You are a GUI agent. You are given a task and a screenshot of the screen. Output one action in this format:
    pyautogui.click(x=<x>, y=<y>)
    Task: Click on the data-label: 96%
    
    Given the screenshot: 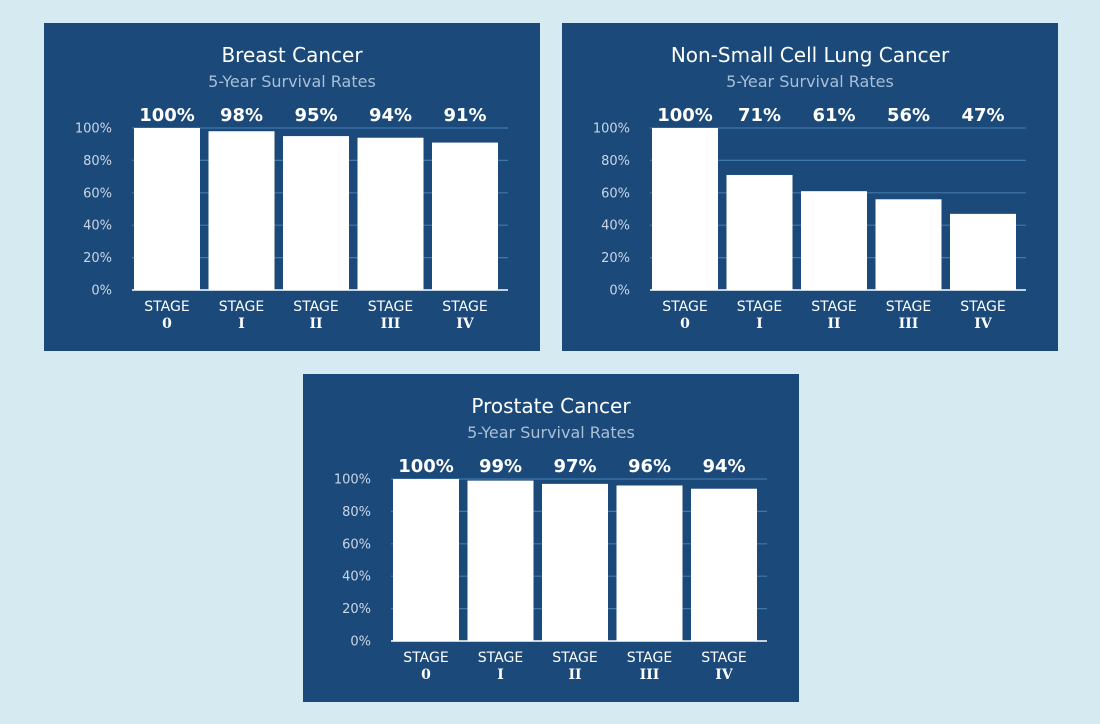 What is the action you would take?
    pyautogui.click(x=649, y=466)
    